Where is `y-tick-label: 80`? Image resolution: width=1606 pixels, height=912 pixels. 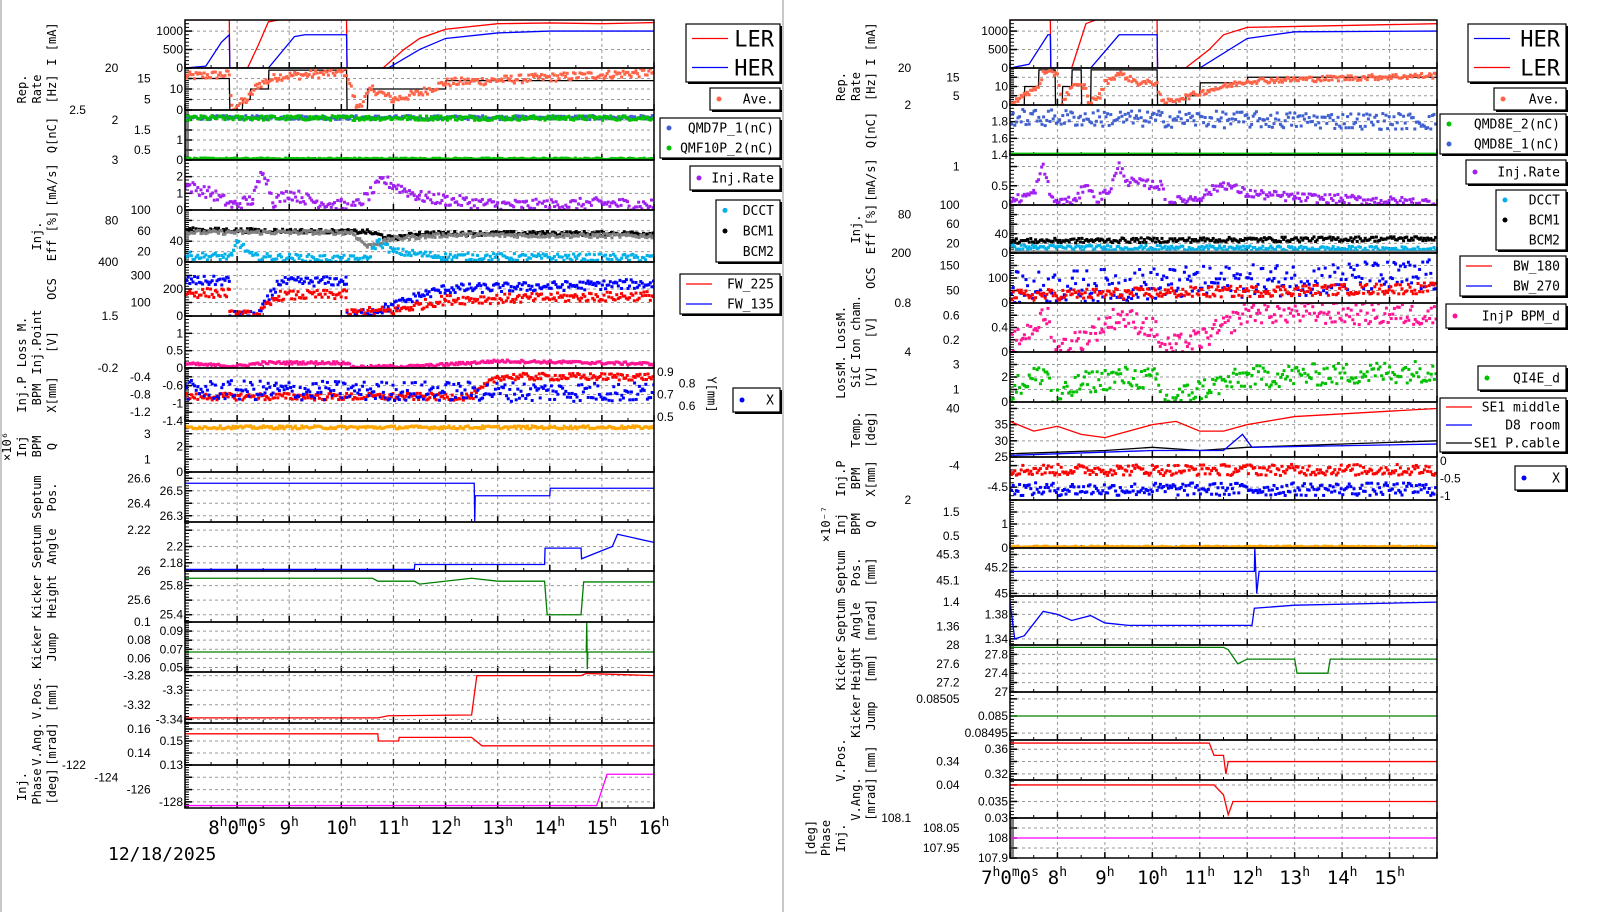
y-tick-label: 80 is located at coordinates (112, 220).